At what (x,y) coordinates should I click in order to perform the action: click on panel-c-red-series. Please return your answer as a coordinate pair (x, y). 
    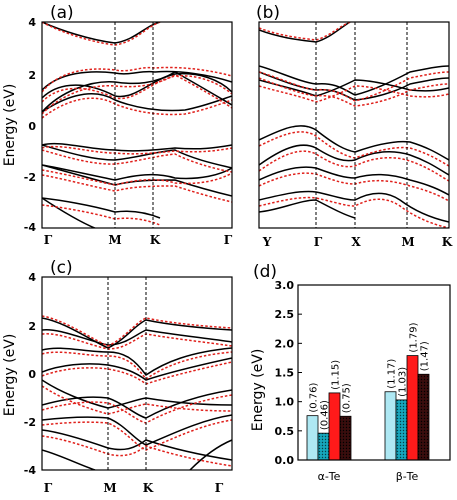
    Looking at the image, I should click on (137, 391).